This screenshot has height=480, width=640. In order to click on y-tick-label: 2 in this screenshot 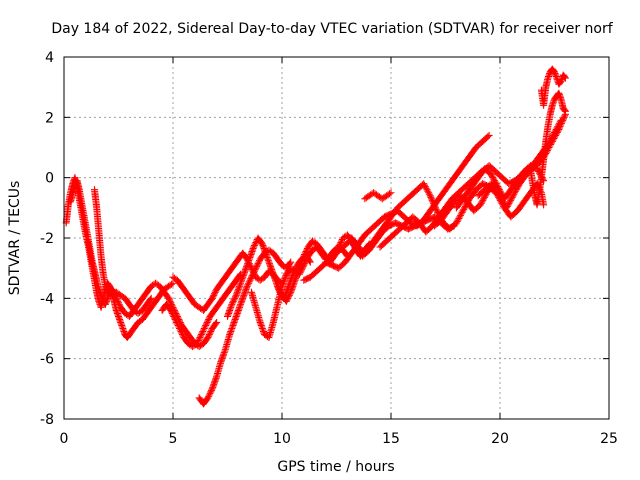, I will do `click(49, 118)`.